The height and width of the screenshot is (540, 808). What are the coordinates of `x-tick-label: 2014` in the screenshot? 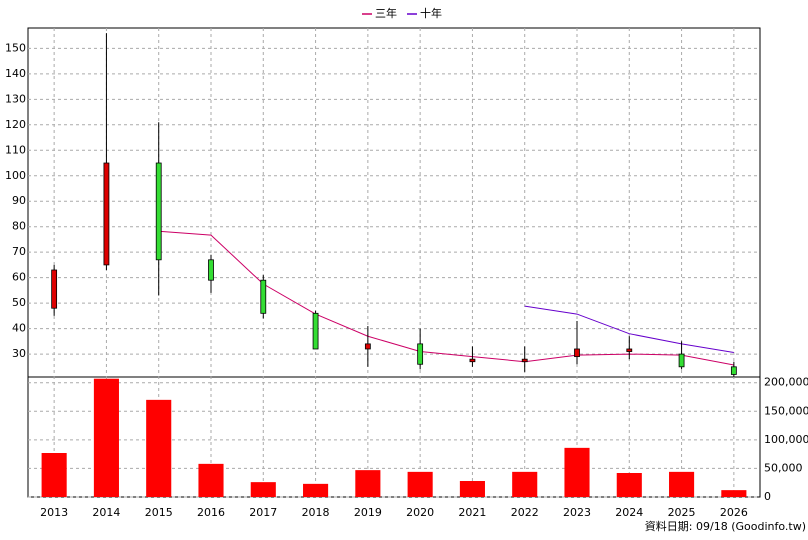 It's located at (106, 512).